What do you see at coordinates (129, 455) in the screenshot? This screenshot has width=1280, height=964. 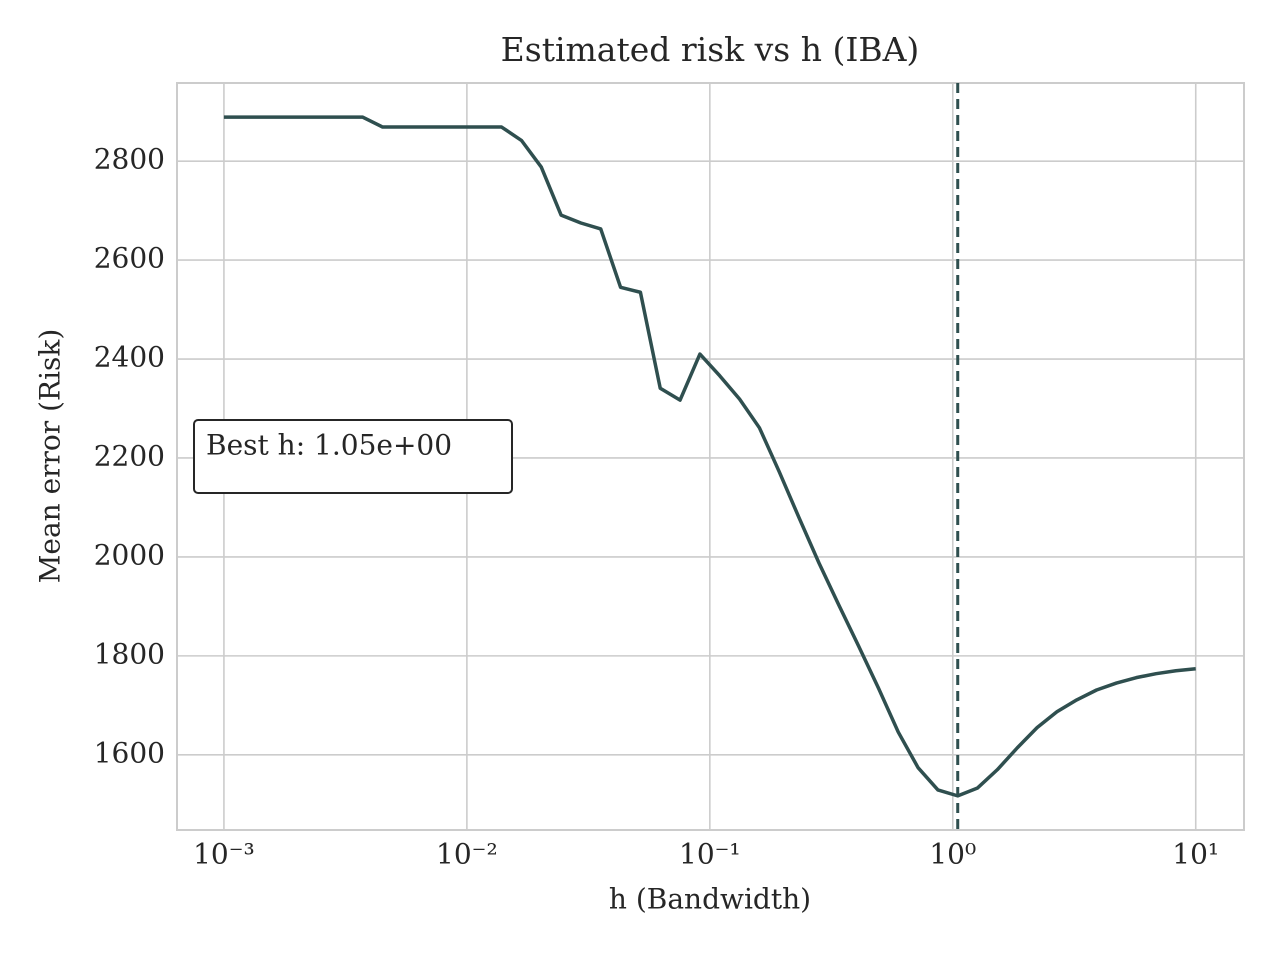 I see `y-tick-label: 2200` at bounding box center [129, 455].